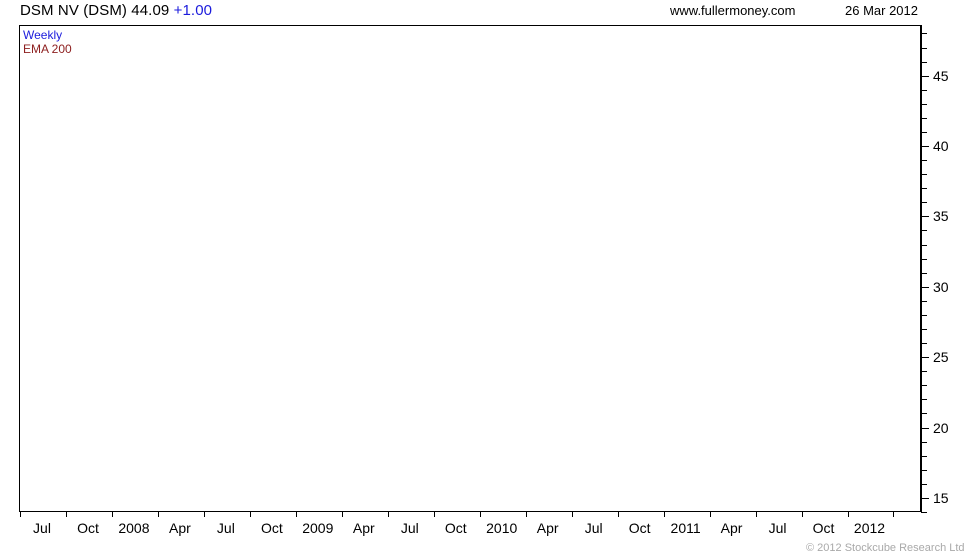 This screenshot has height=560, width=980. Describe the element at coordinates (941, 357) in the screenshot. I see `y-axis-label: 25` at that location.